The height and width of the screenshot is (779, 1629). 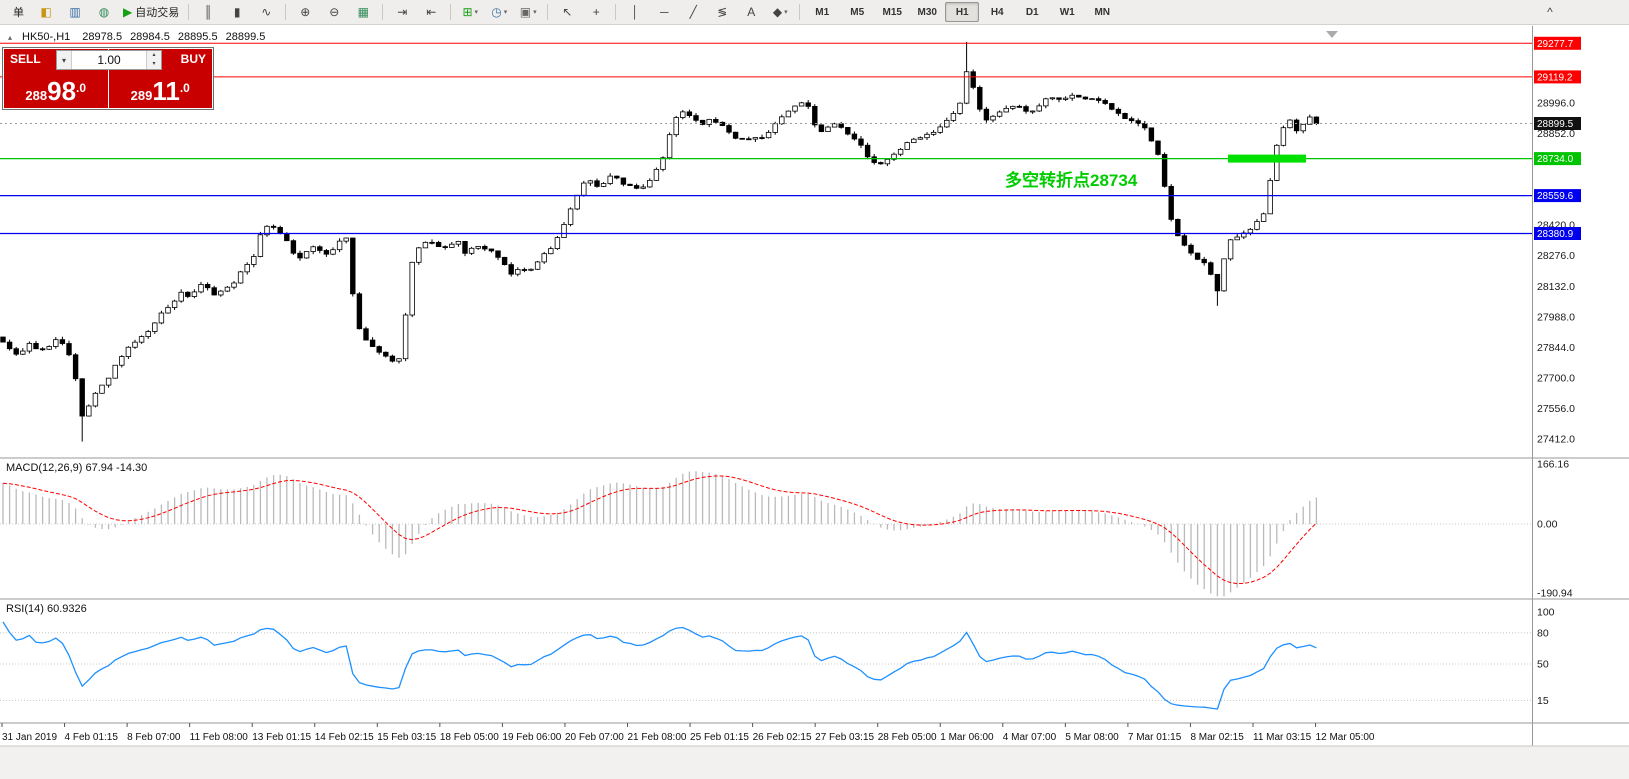 I want to click on svg-text: 28852.0, so click(x=1556, y=134).